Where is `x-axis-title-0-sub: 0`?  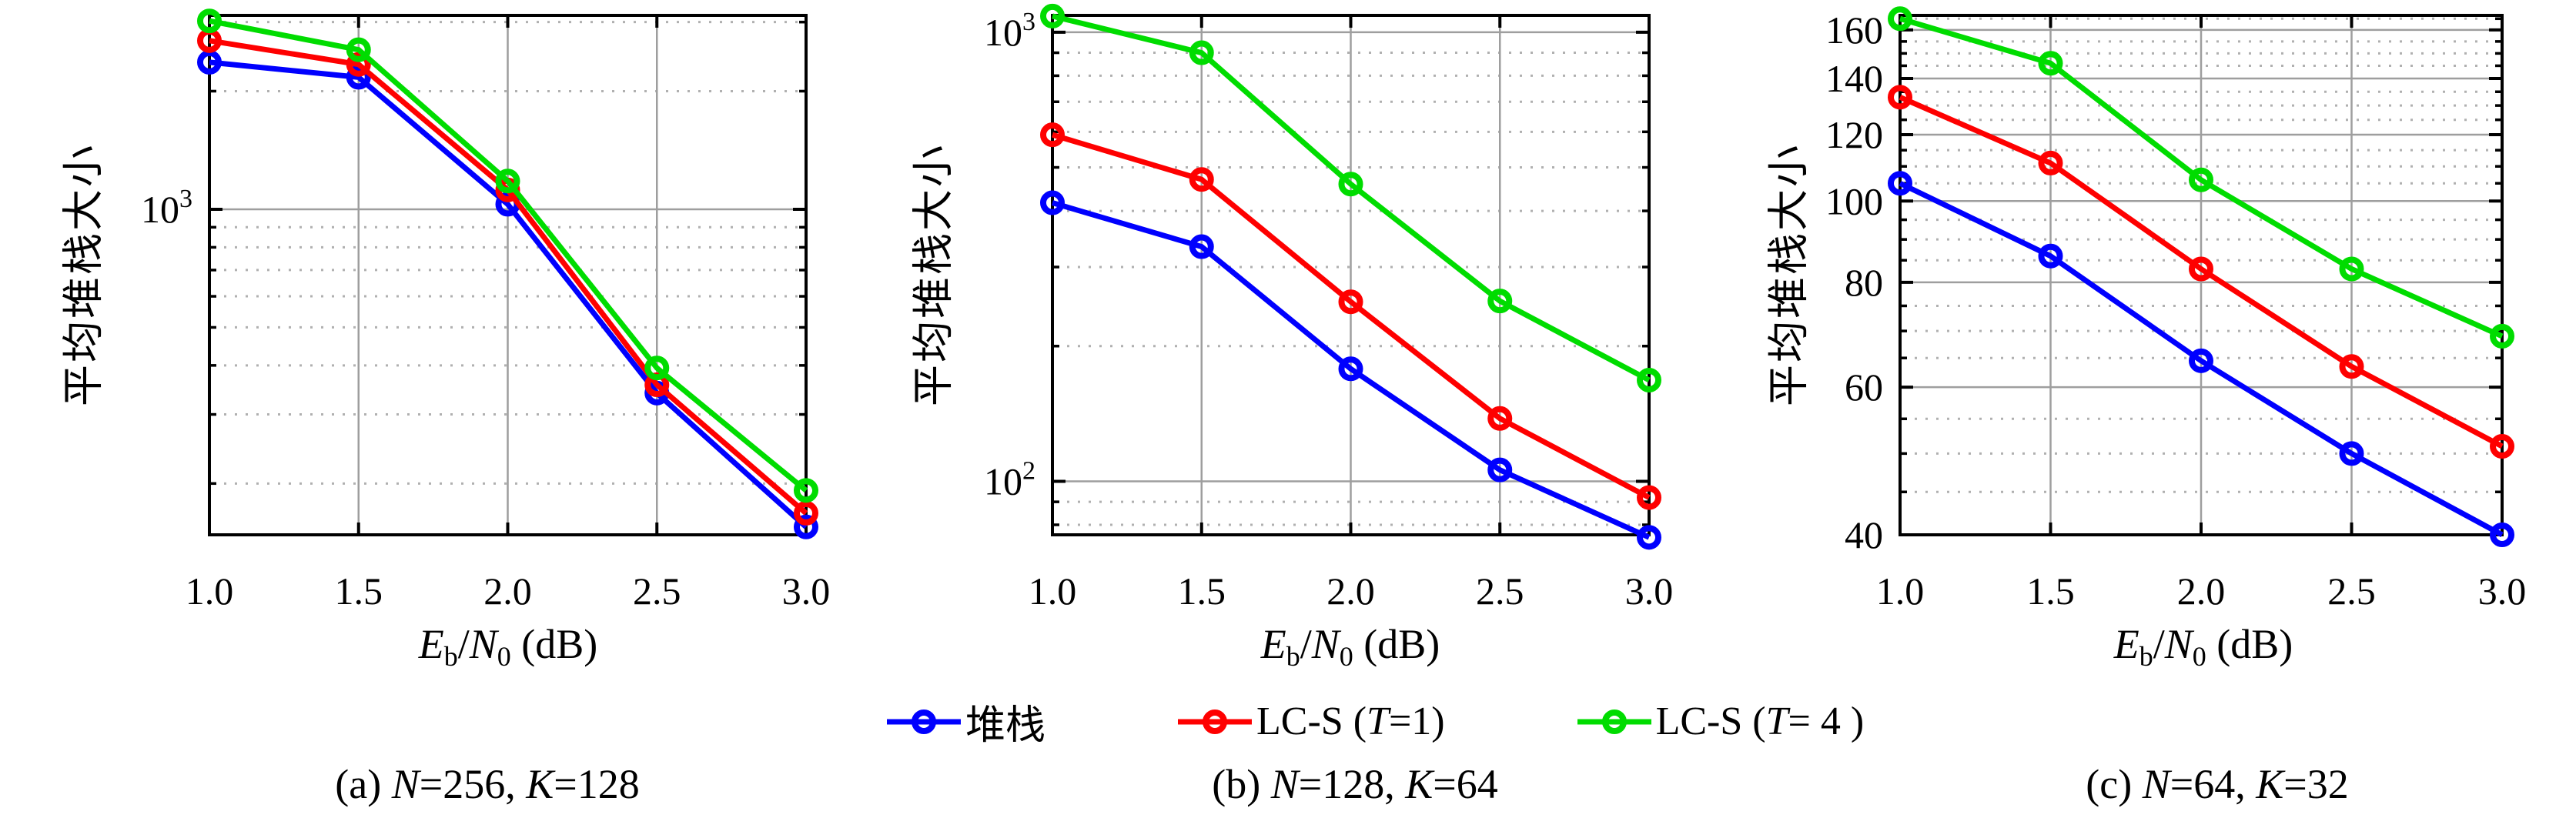
x-axis-title-0-sub: 0 is located at coordinates (504, 656).